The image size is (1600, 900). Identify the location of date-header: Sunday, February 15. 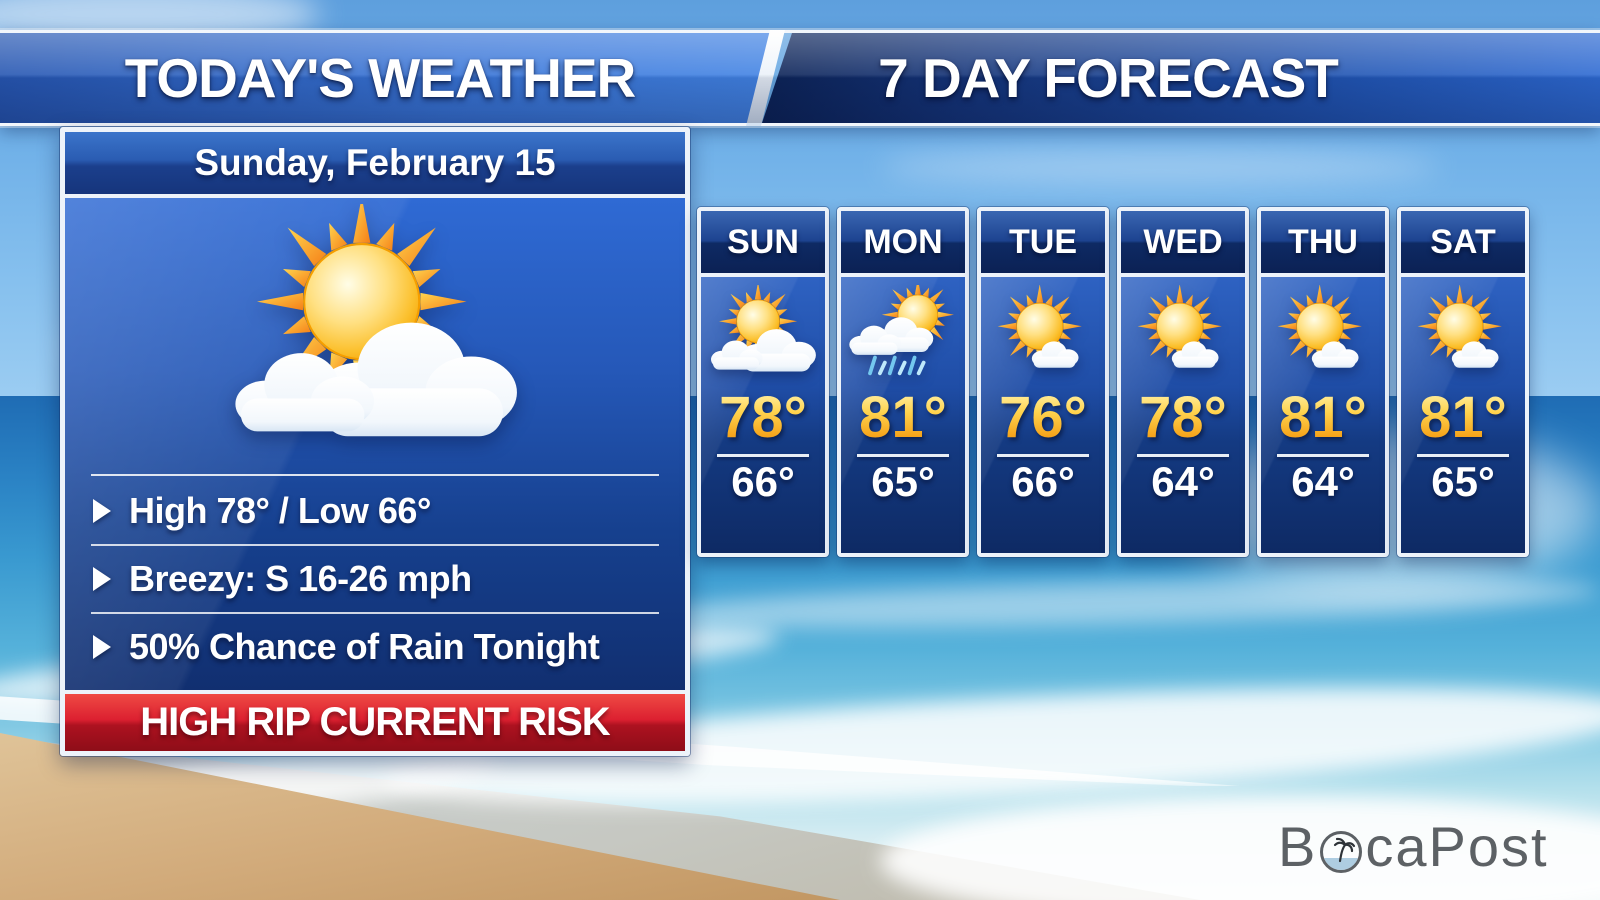
(375, 165).